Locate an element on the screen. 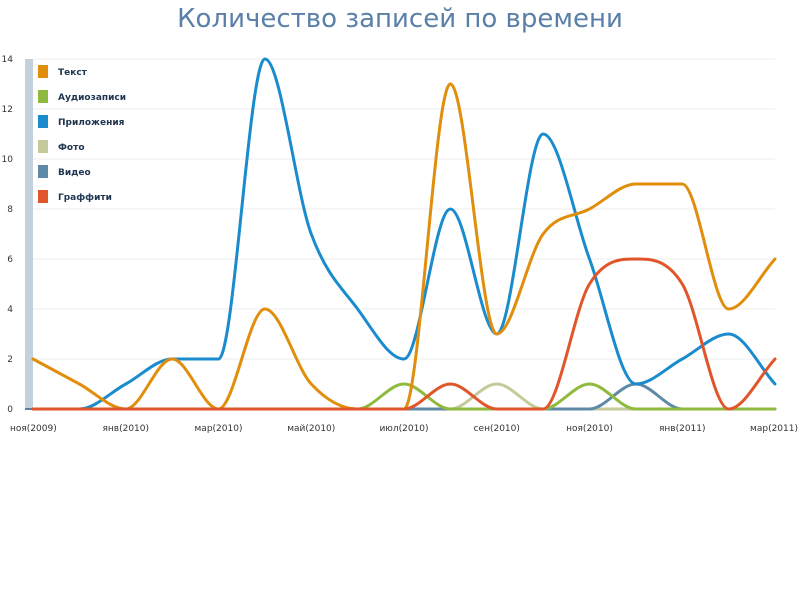  x-tick-label: мар(2010) is located at coordinates (219, 429).